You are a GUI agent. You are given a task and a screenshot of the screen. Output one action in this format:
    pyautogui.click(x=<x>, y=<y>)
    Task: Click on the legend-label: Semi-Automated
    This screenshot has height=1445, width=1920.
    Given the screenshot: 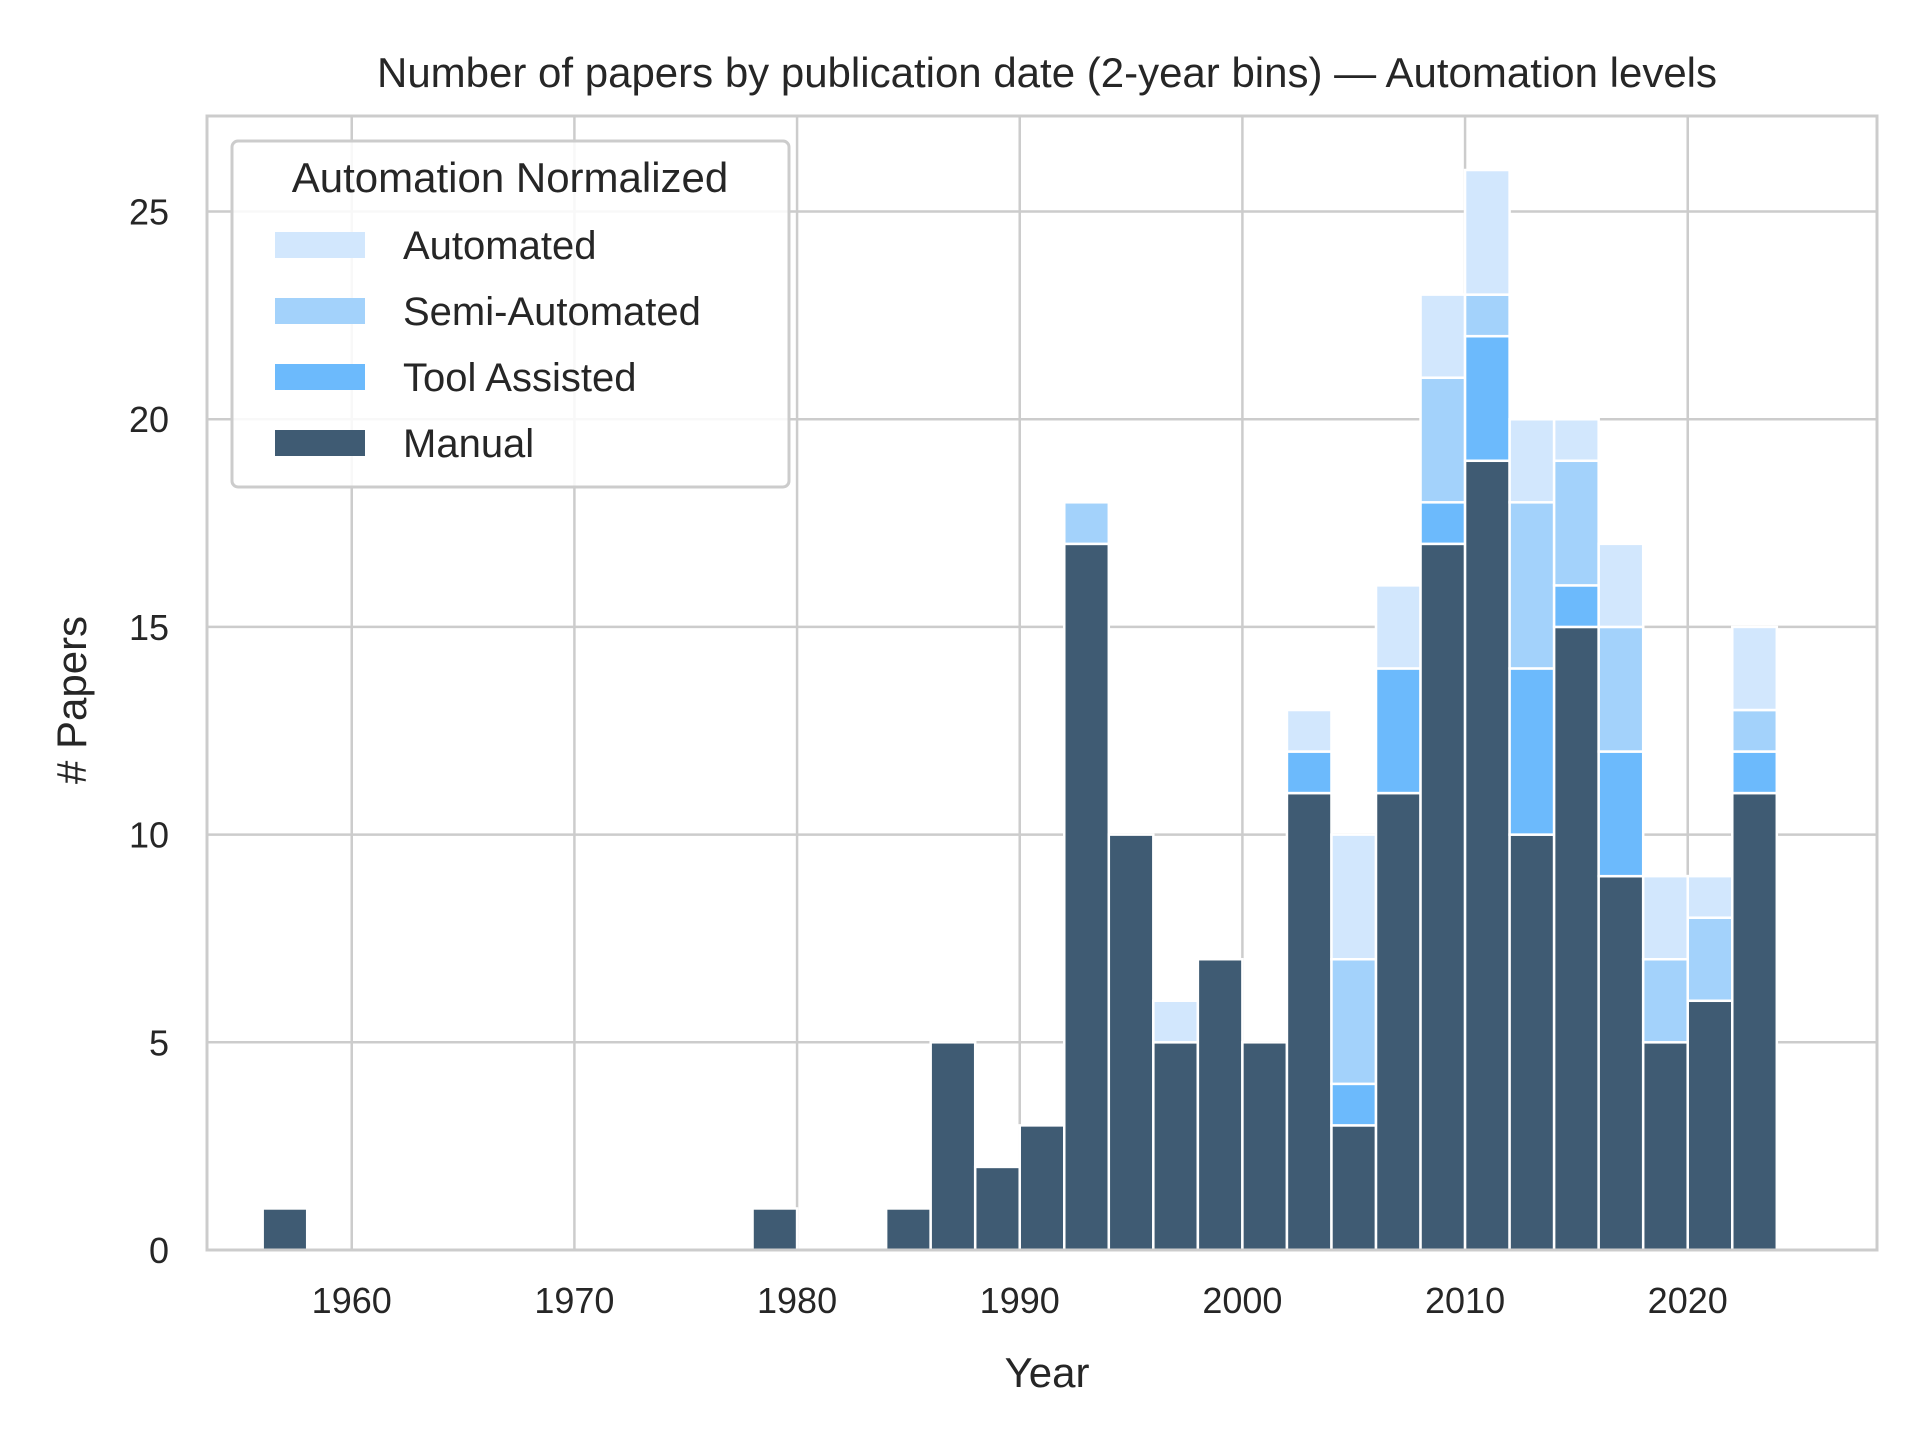 What is the action you would take?
    pyautogui.click(x=552, y=312)
    